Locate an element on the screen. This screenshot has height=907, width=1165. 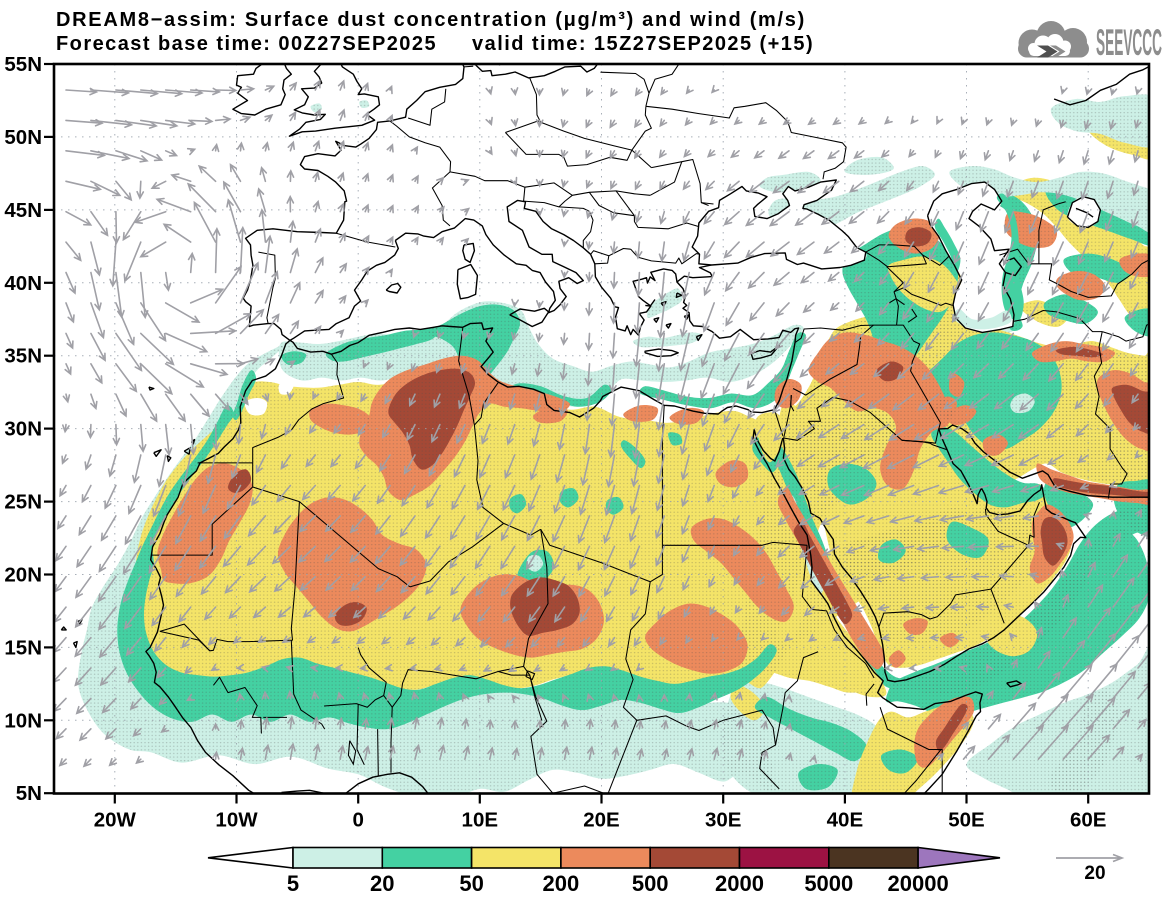
svg-text: 60E is located at coordinates (1088, 820).